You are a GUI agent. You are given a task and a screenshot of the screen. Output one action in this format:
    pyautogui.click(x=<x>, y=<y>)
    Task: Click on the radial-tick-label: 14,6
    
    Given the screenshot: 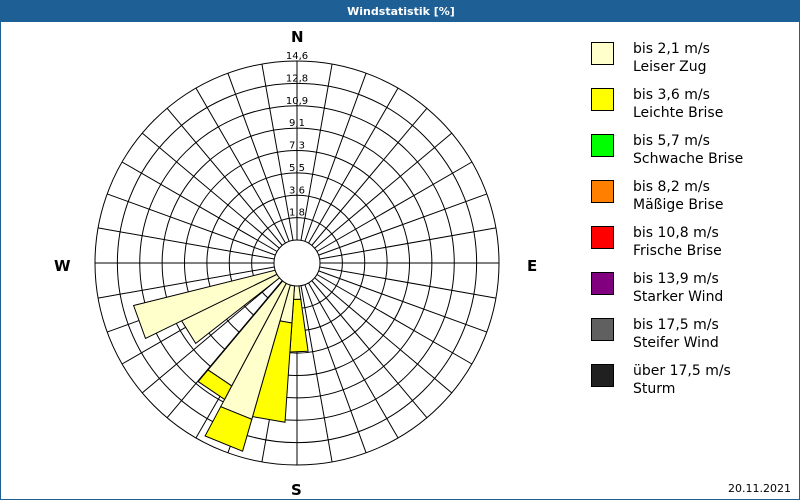 What is the action you would take?
    pyautogui.click(x=297, y=56)
    